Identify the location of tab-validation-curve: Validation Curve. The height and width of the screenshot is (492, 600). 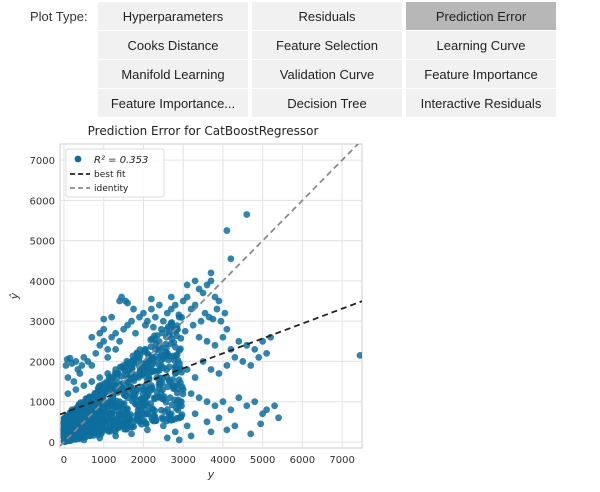
(327, 74).